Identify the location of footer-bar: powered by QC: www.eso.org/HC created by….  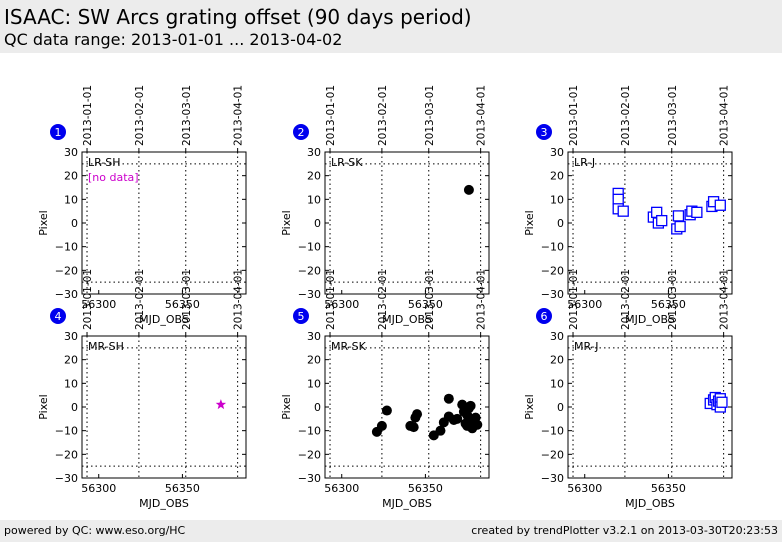
(391, 531).